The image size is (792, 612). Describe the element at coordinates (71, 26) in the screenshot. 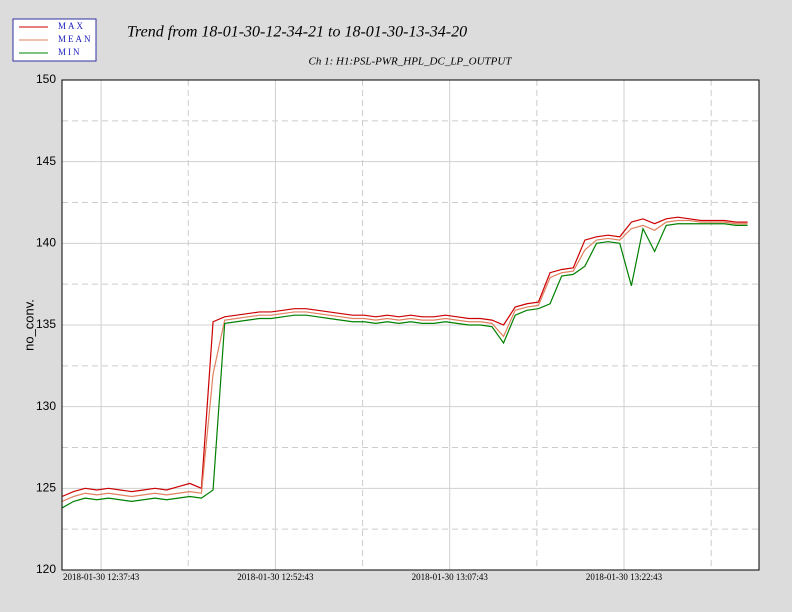

I see `legend-label: MAX` at that location.